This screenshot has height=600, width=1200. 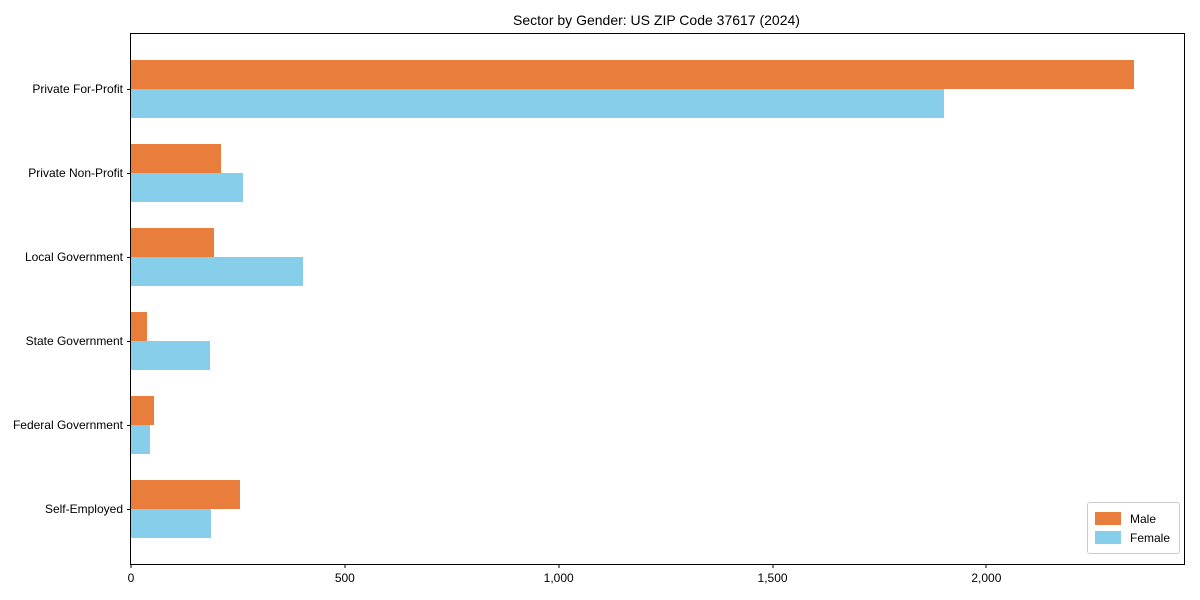 I want to click on x-tick-label-1-000: 1,000, so click(x=558, y=578).